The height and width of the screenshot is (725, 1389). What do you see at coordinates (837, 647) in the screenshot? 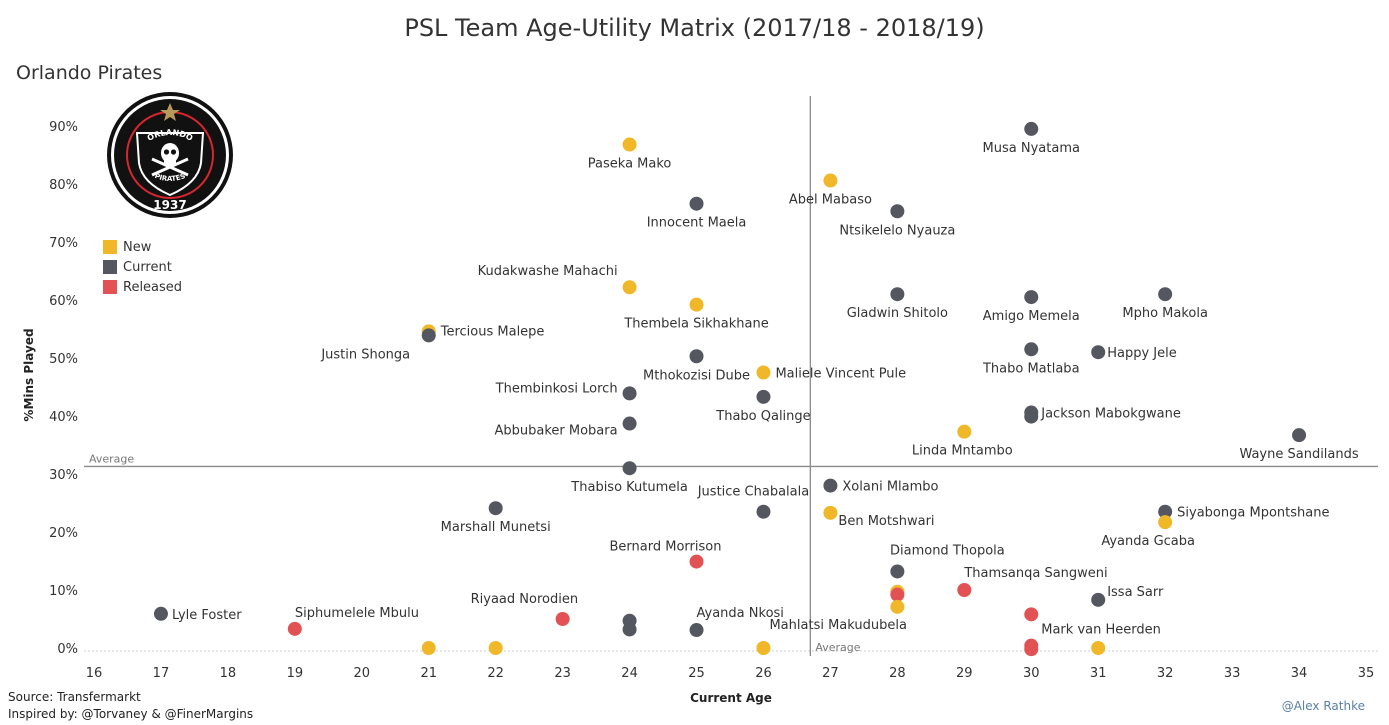
I see `average-age-label: Average` at bounding box center [837, 647].